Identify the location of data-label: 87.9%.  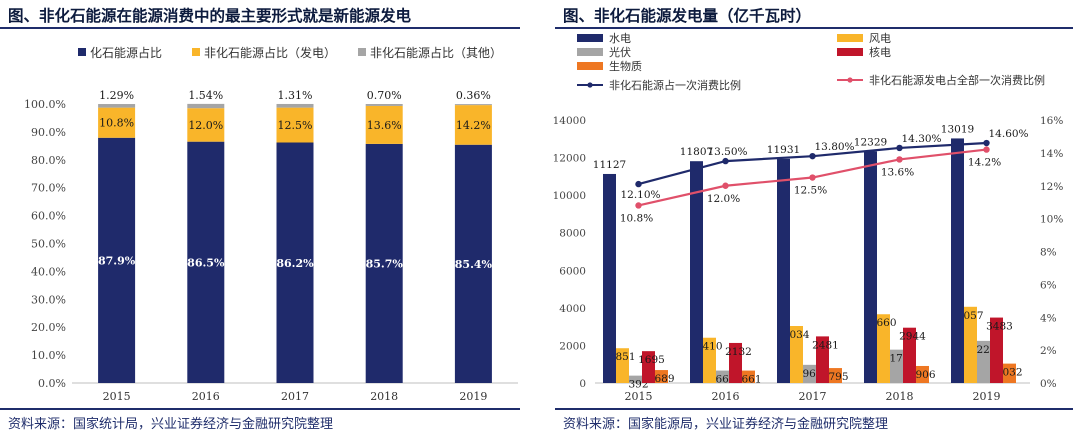
(117, 260).